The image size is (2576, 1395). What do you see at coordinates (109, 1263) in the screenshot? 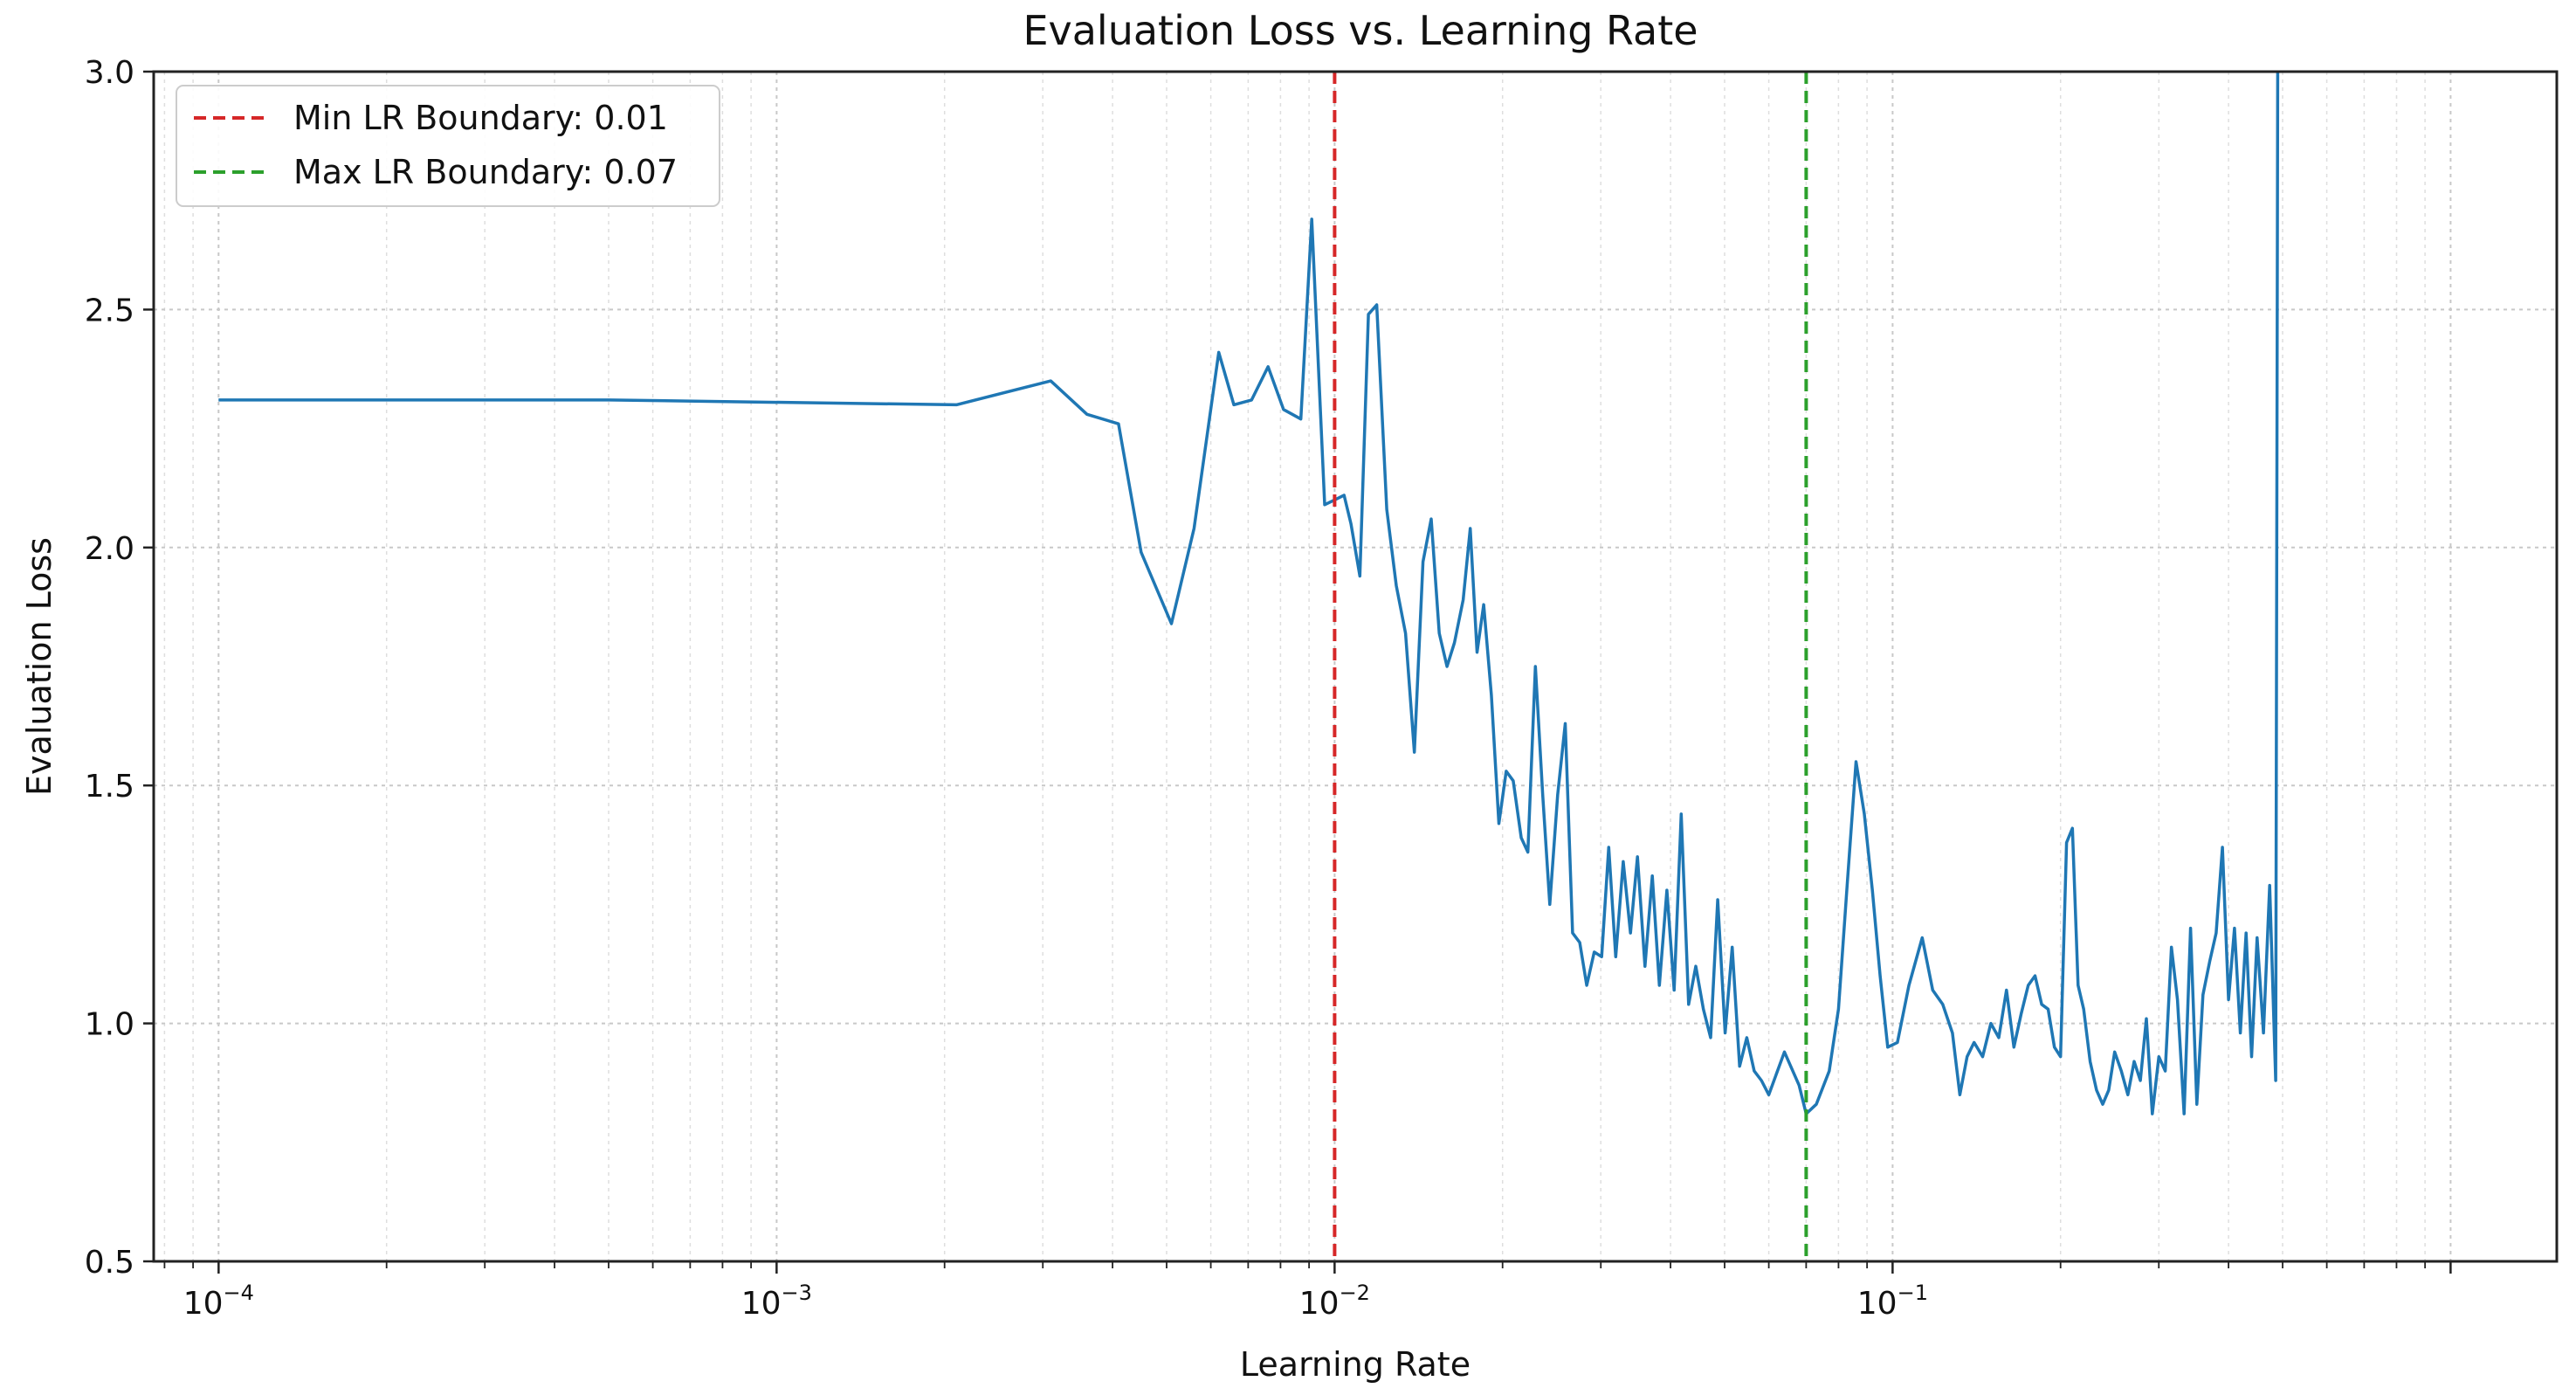
I see `y-tick-label: 0.5` at bounding box center [109, 1263].